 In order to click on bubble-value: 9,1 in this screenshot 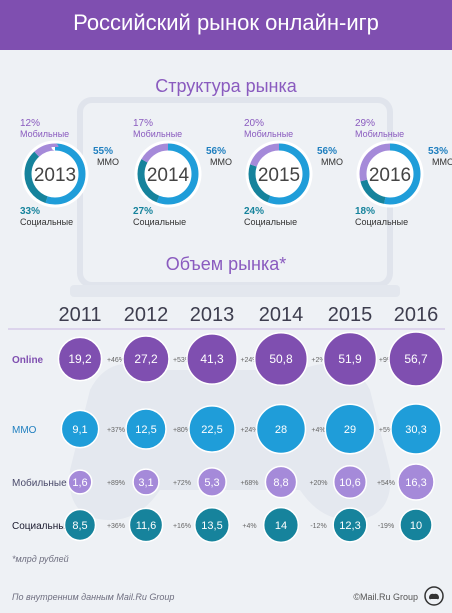, I will do `click(79, 430)`.